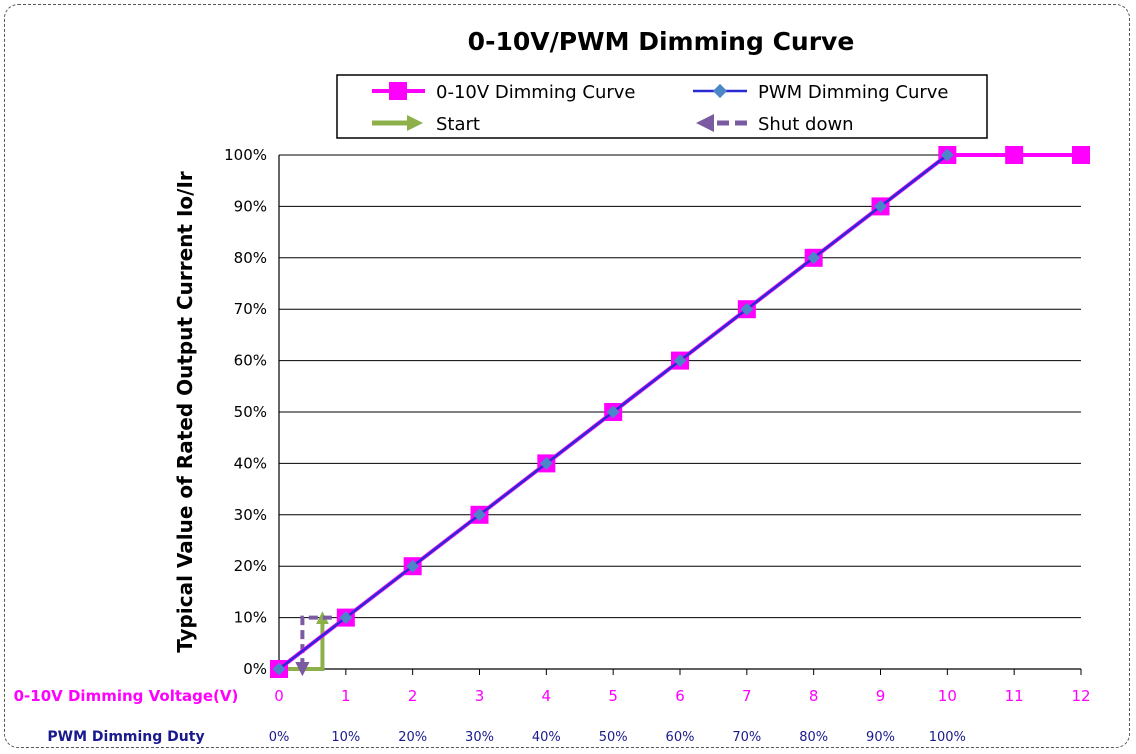  I want to click on x-tick-label-voltage: 7, so click(747, 696).